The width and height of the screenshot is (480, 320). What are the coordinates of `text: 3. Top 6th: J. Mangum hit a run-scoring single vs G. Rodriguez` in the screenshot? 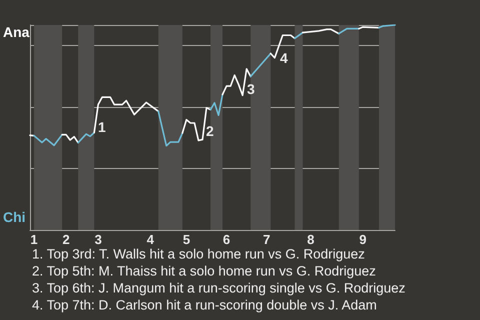 It's located at (219, 288).